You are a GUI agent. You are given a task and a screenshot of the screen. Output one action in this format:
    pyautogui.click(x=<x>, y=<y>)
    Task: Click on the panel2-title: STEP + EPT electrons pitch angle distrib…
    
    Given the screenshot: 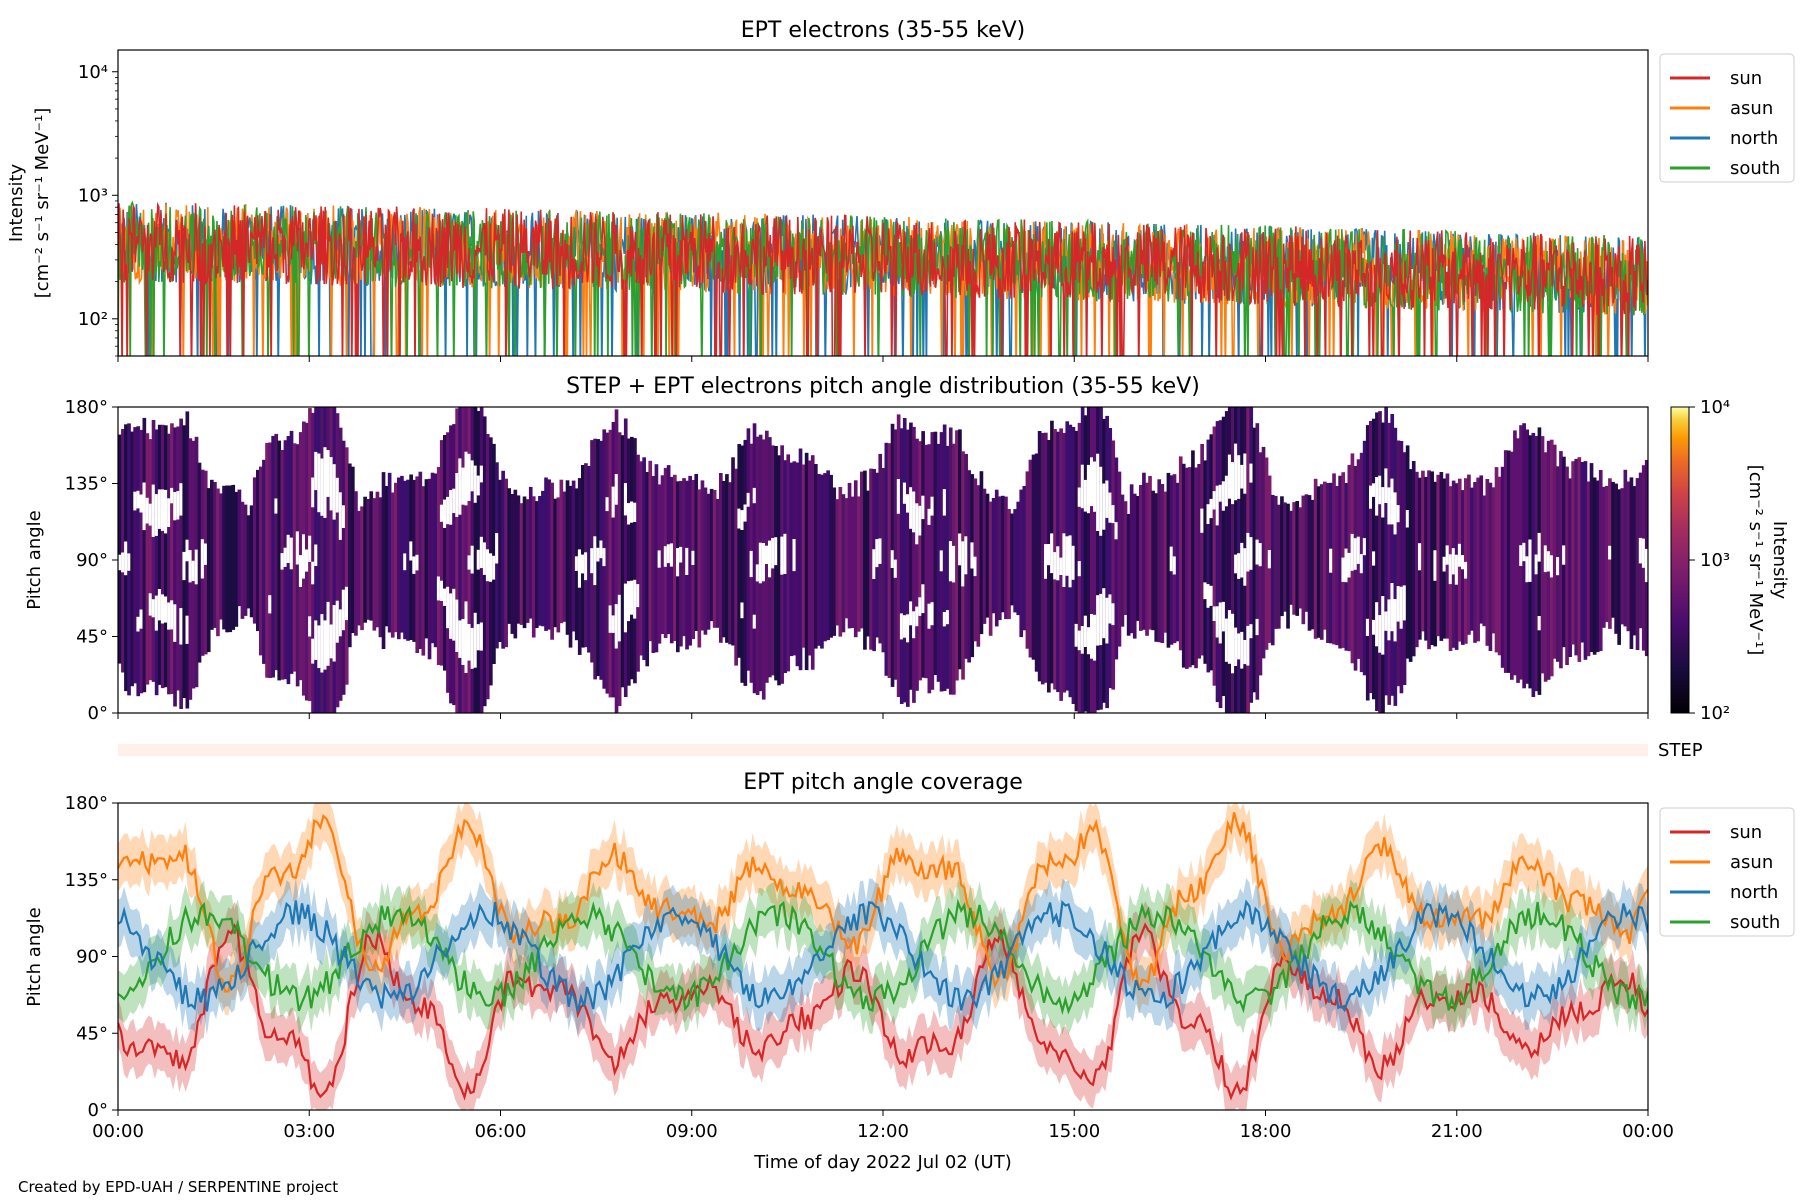 What is the action you would take?
    pyautogui.click(x=883, y=386)
    